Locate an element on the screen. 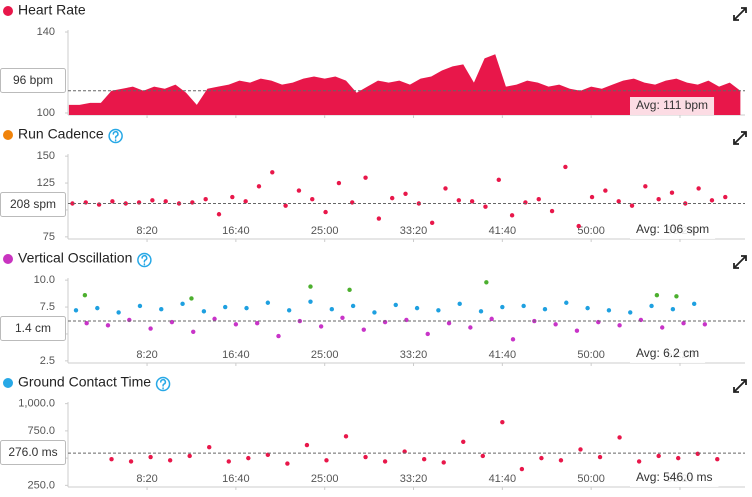 This screenshot has width=752, height=497. cursor-label: 96 bpm is located at coordinates (33, 80).